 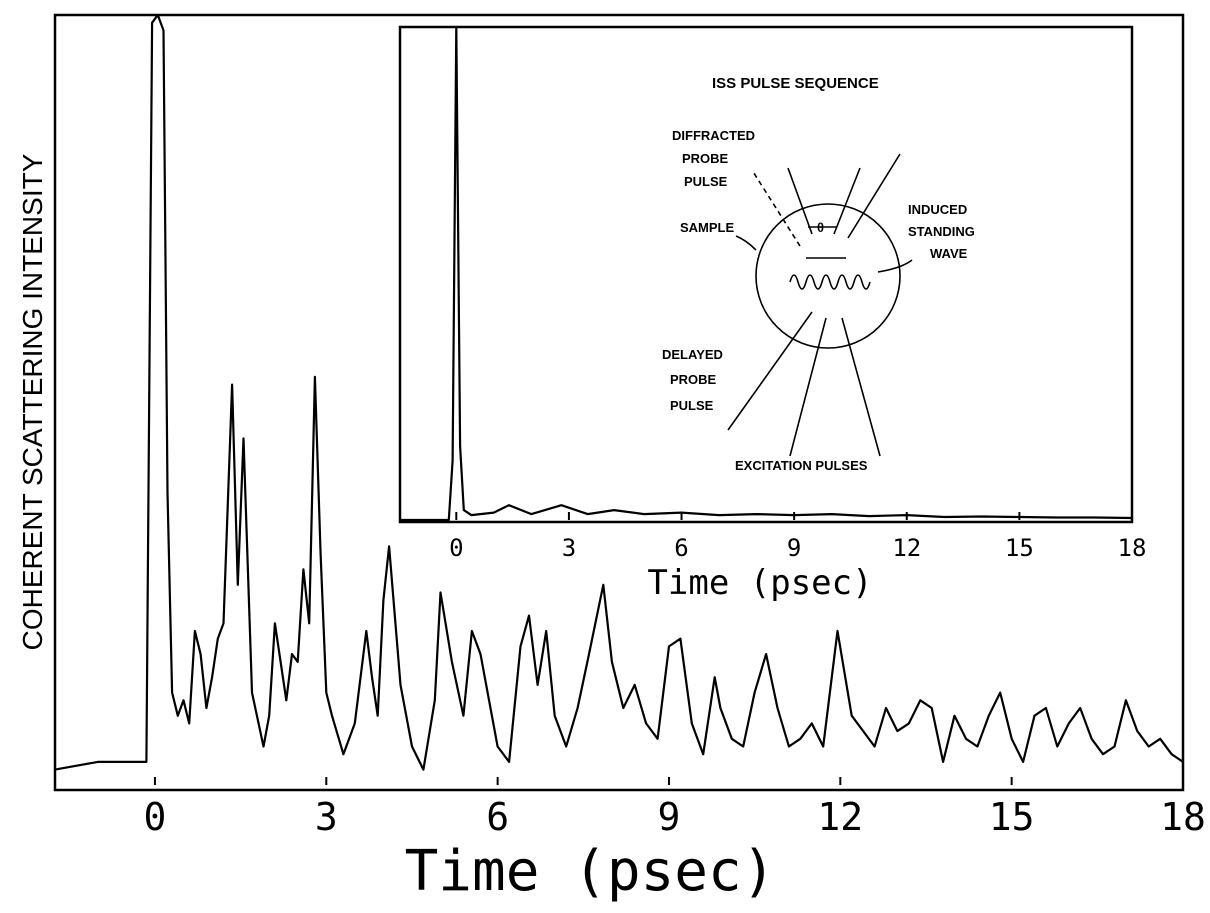 What do you see at coordinates (801, 465) in the screenshot?
I see `label-excitation: EXCITATION PULSES` at bounding box center [801, 465].